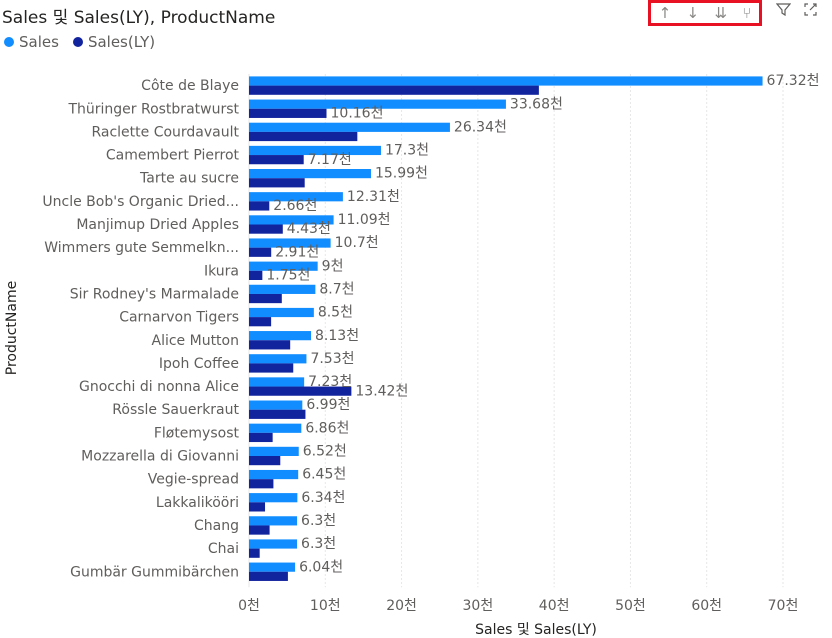 The width and height of the screenshot is (832, 638). What do you see at coordinates (630, 606) in the screenshot?
I see `x-tick-label: 50천` at bounding box center [630, 606].